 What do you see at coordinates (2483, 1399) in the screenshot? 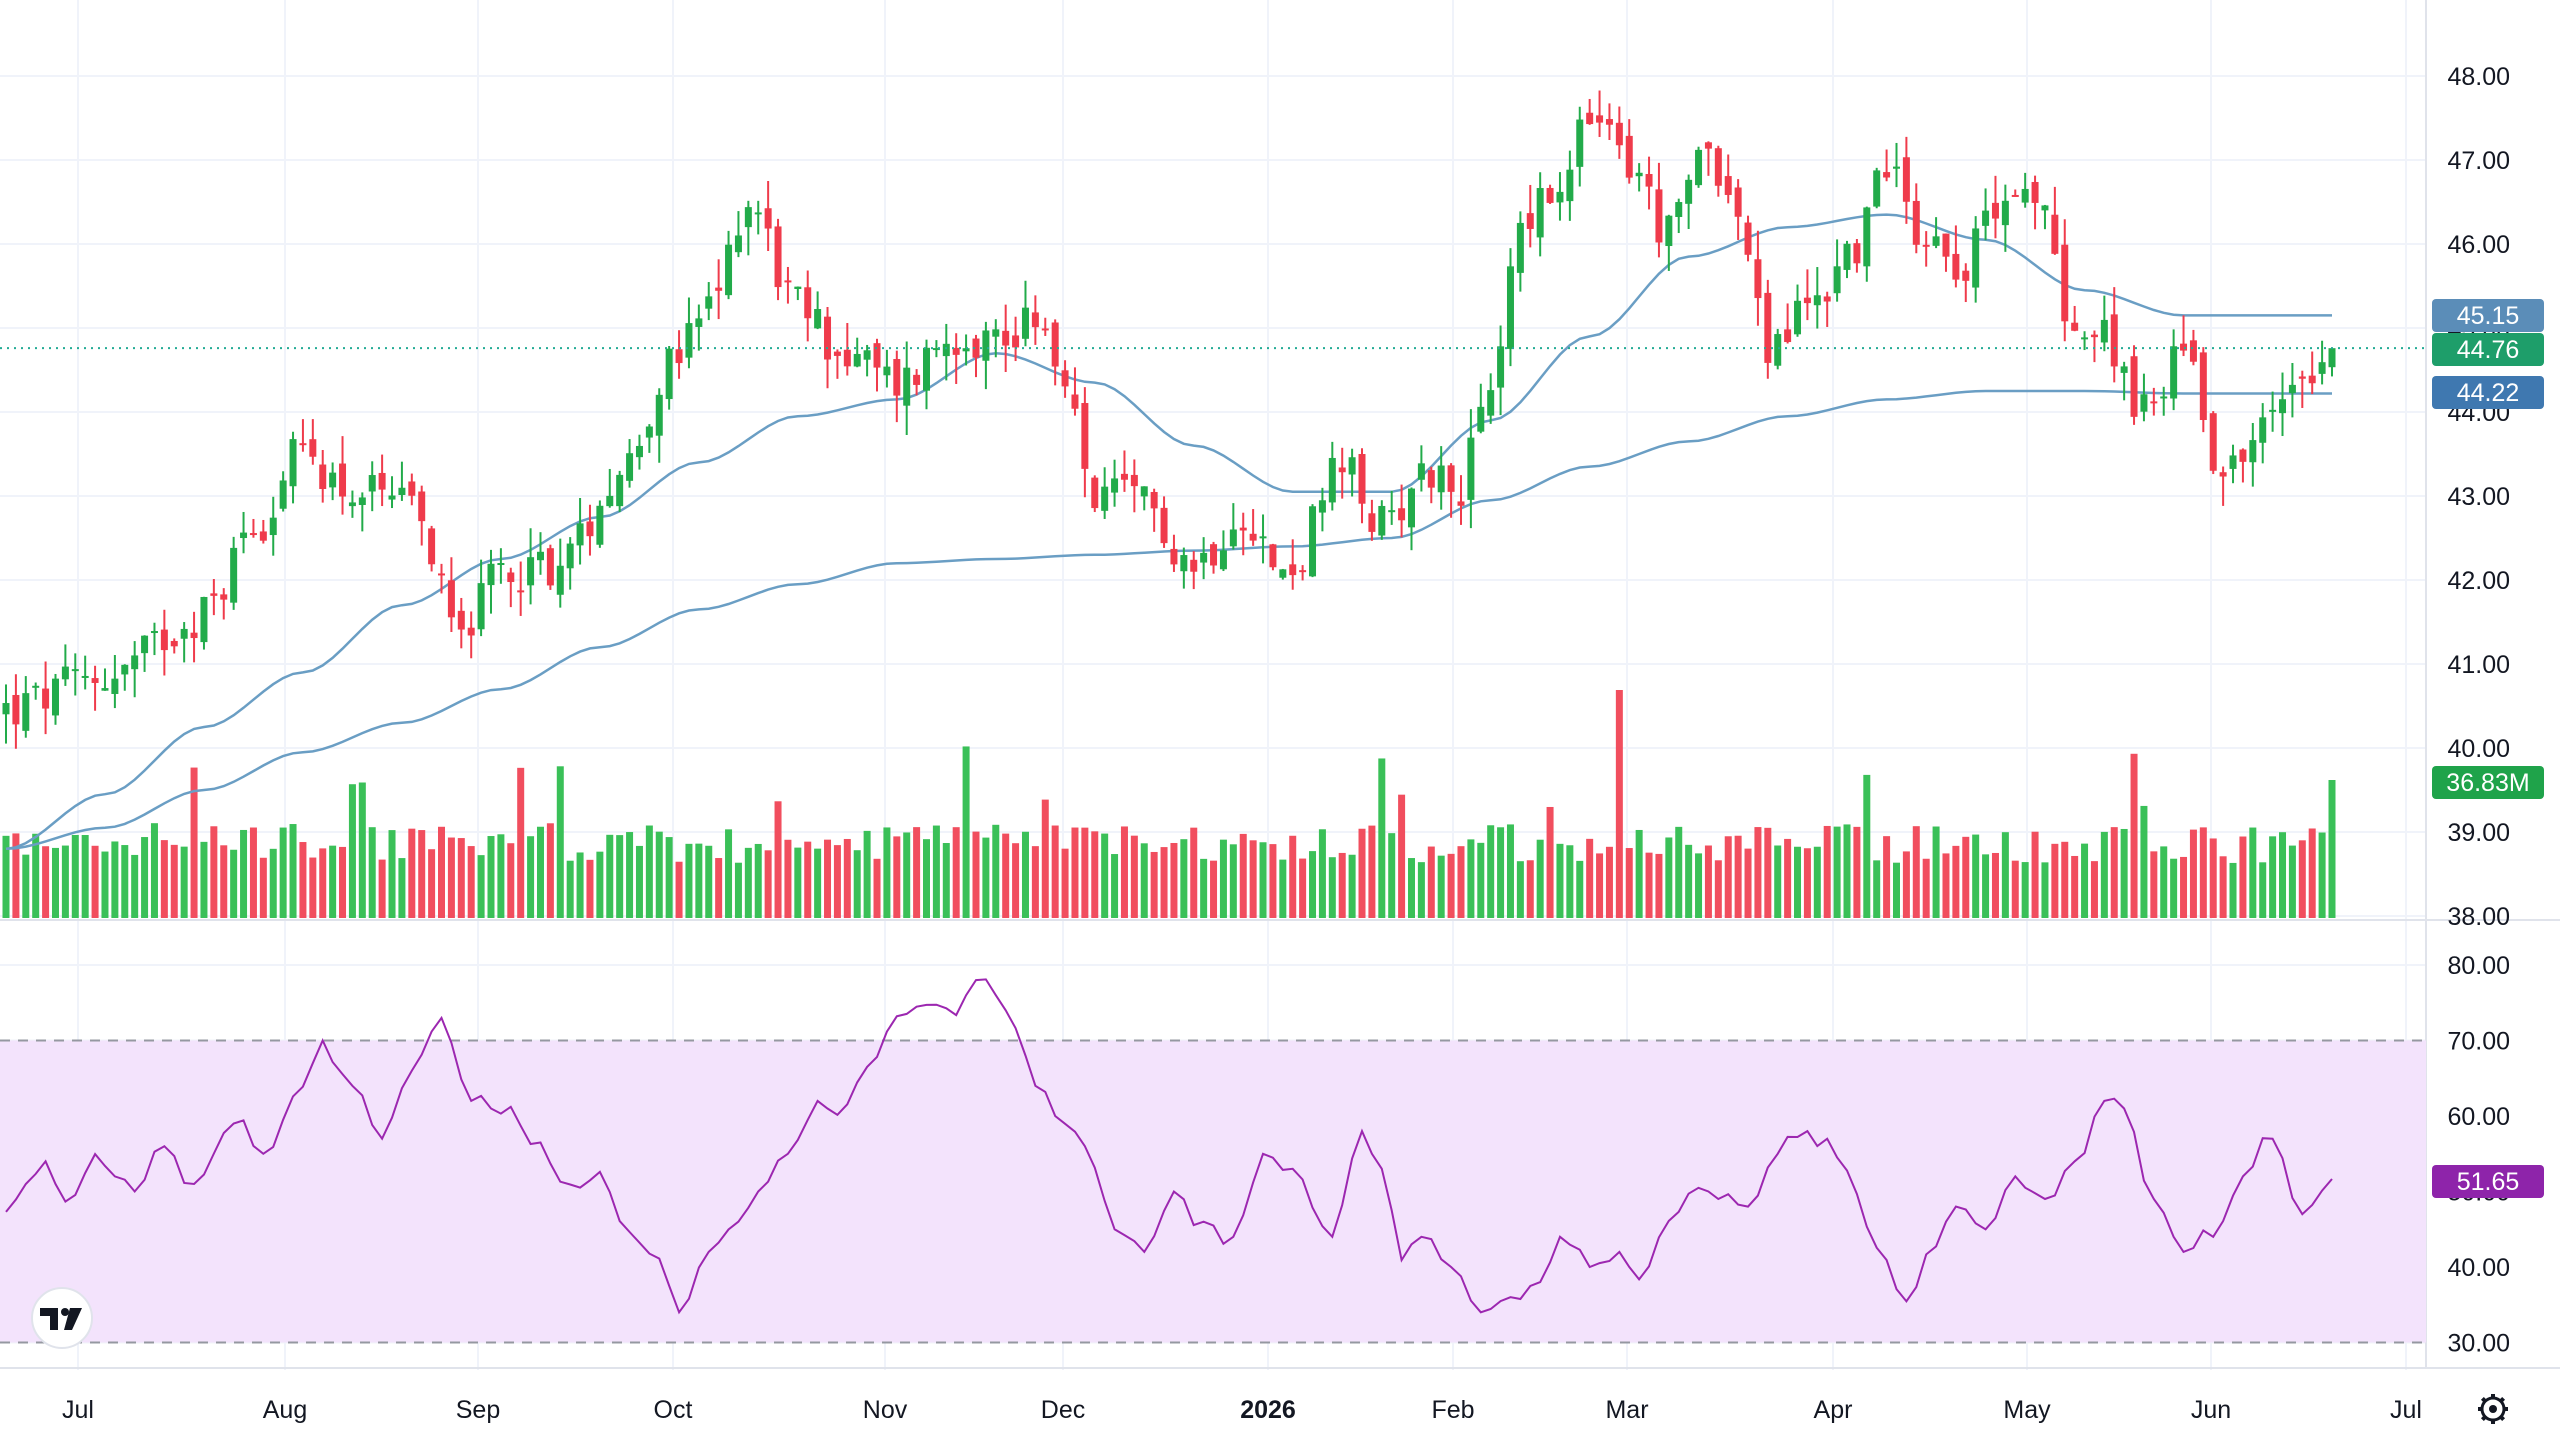
I see `gear-tooth` at bounding box center [2483, 1399].